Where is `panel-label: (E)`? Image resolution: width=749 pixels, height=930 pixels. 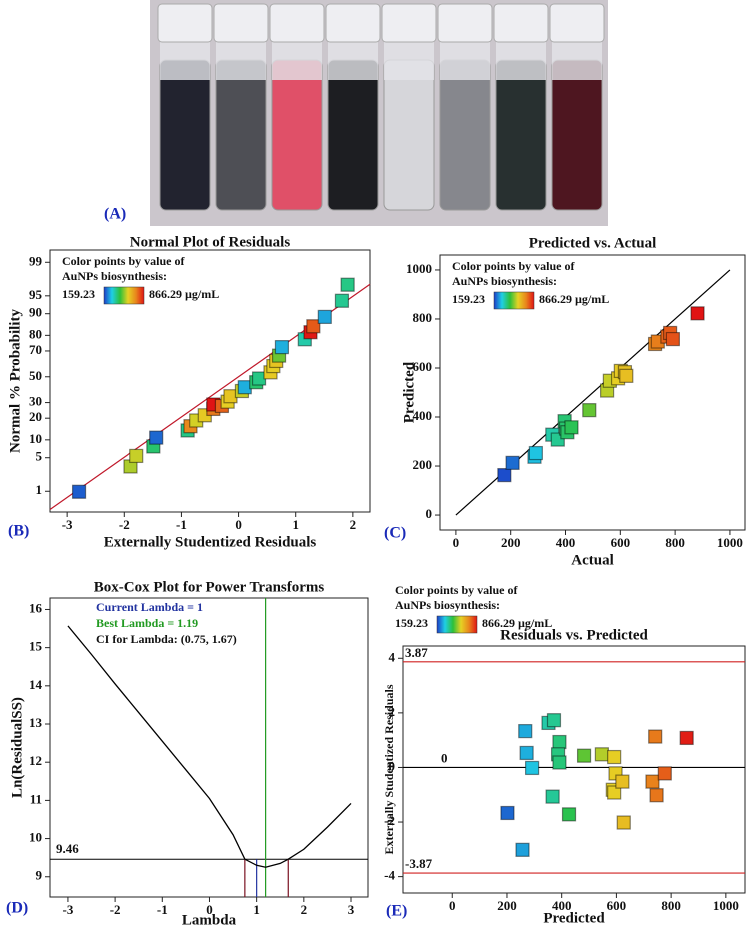 panel-label: (E) is located at coordinates (396, 911).